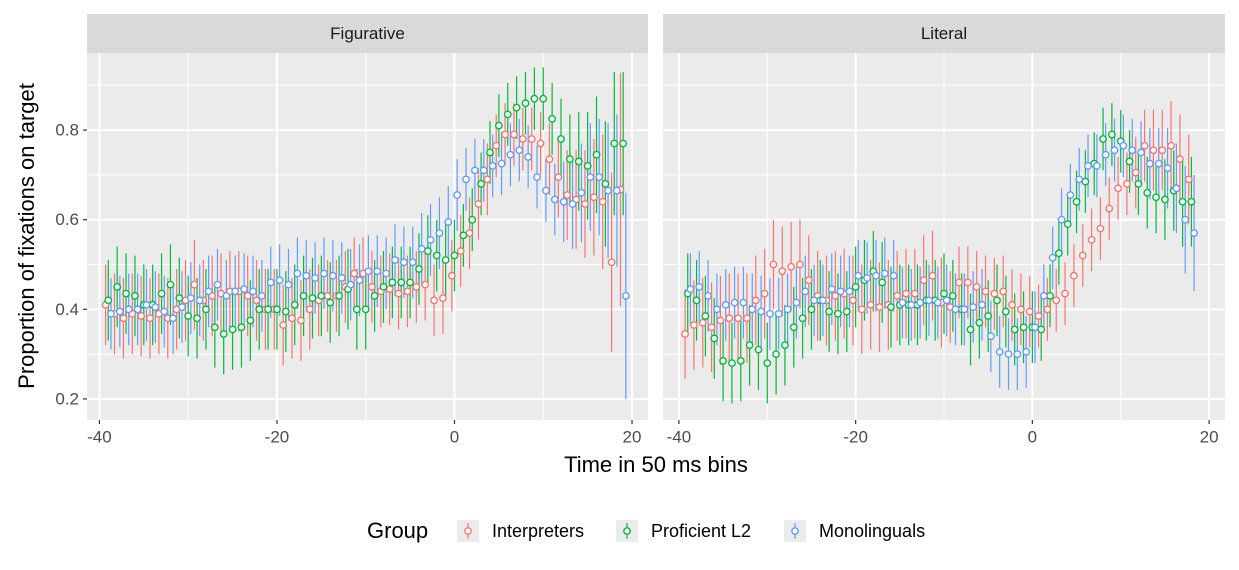  I want to click on strip-label: Figurative, so click(367, 33).